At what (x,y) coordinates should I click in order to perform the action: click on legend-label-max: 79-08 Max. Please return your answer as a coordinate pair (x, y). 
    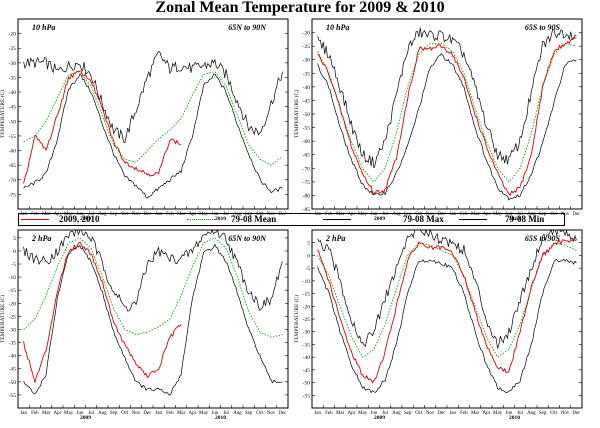
    Looking at the image, I should click on (423, 219).